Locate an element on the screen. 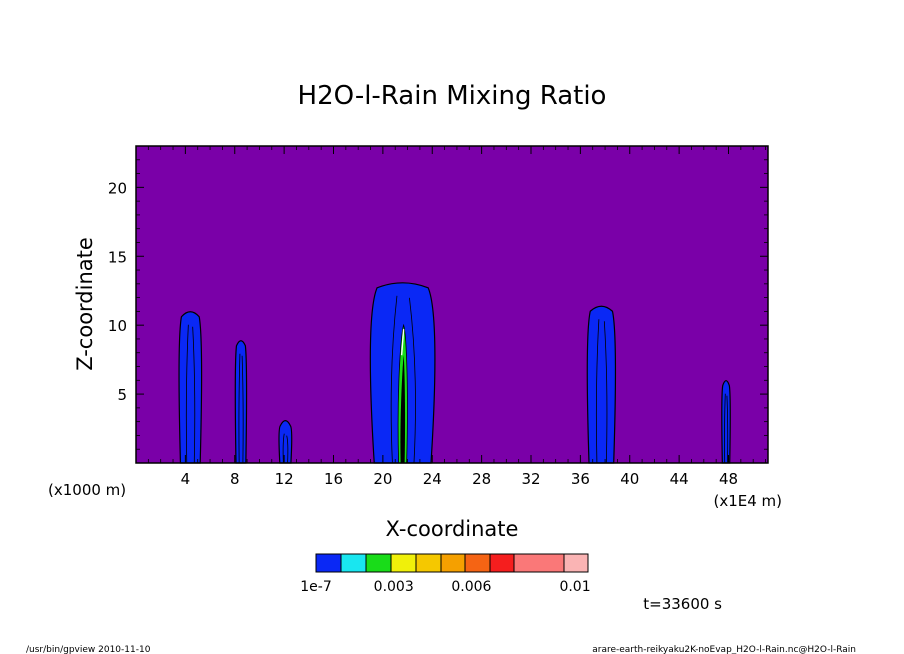 The width and height of the screenshot is (904, 654). x-tick-label: 4 is located at coordinates (186, 479).